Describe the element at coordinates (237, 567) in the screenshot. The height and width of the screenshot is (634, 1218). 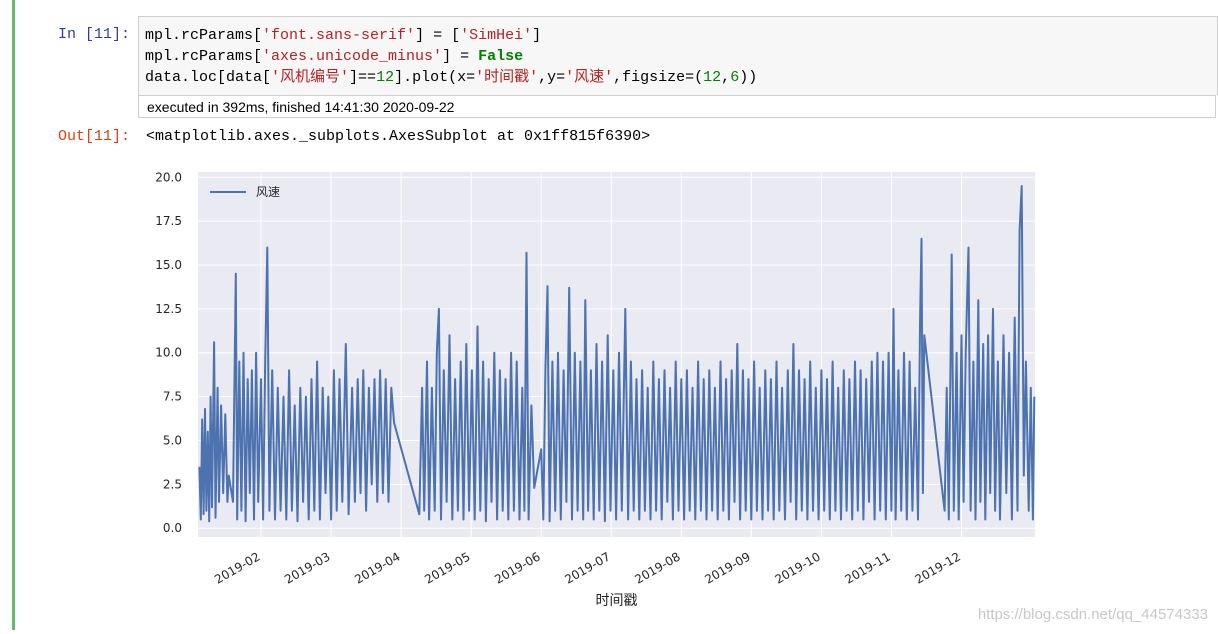
I see `x-tick-label: 2019-02` at that location.